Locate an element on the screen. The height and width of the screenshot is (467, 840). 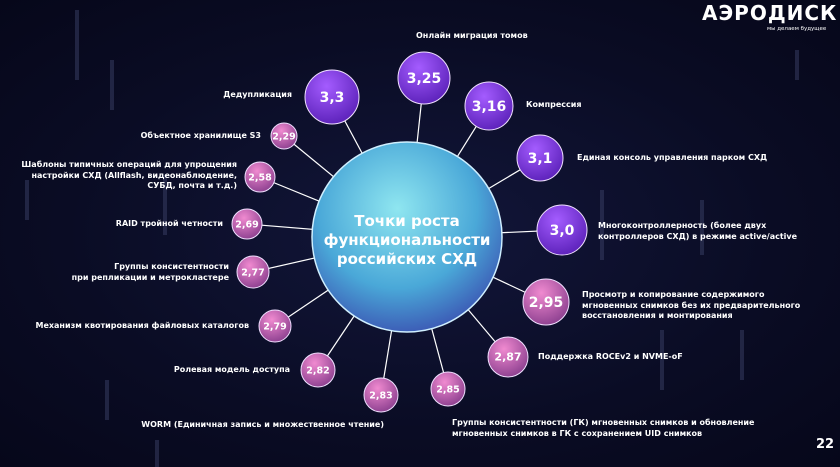
item-label: Единая консоль управления парком СХД is located at coordinates (672, 157).